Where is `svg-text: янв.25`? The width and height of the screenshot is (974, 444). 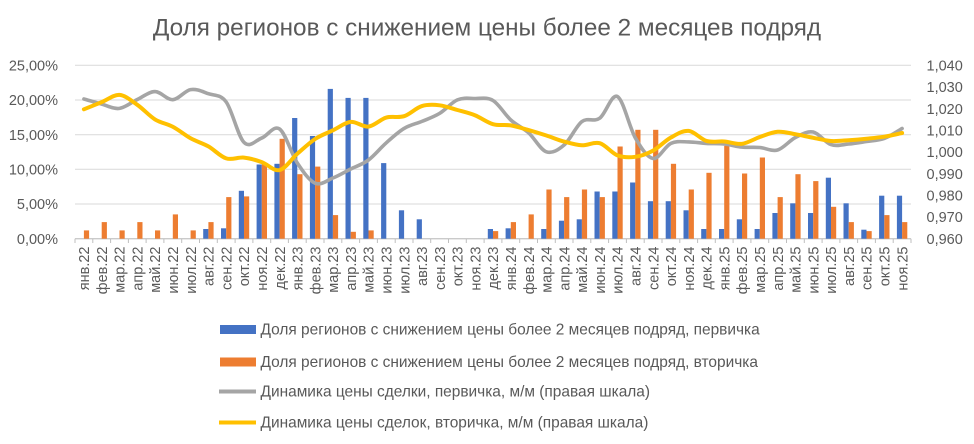 svg-text: янв.25 is located at coordinates (725, 269).